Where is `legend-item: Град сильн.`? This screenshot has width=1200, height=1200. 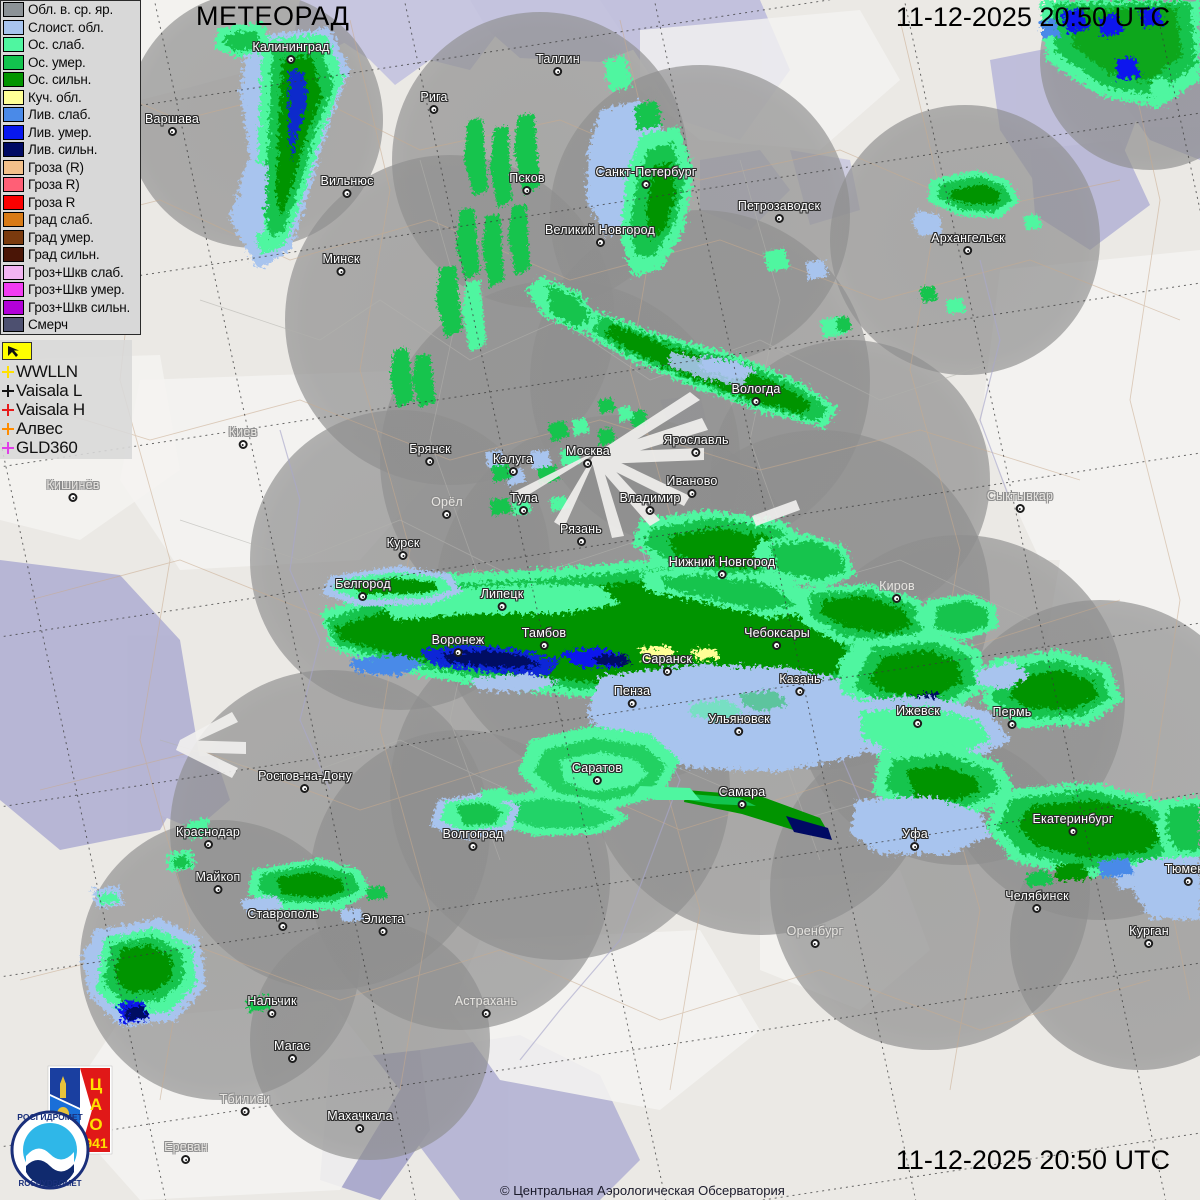 legend-item: Град сильн. is located at coordinates (70, 255).